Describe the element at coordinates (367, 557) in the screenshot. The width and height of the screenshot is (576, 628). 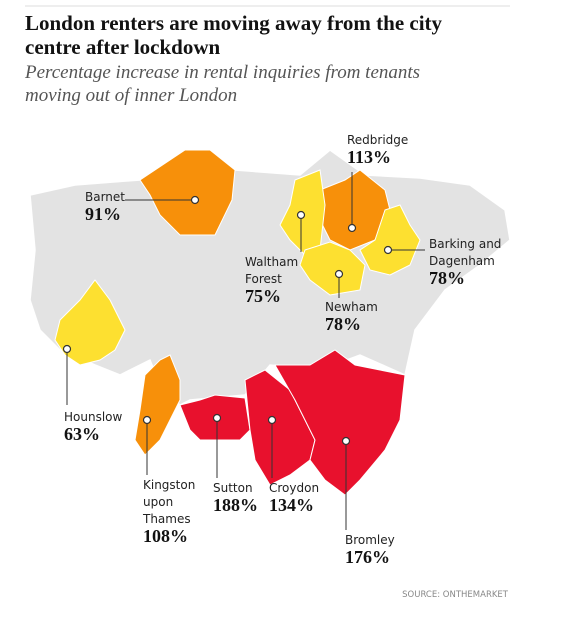
I see `region-value: 176%` at that location.